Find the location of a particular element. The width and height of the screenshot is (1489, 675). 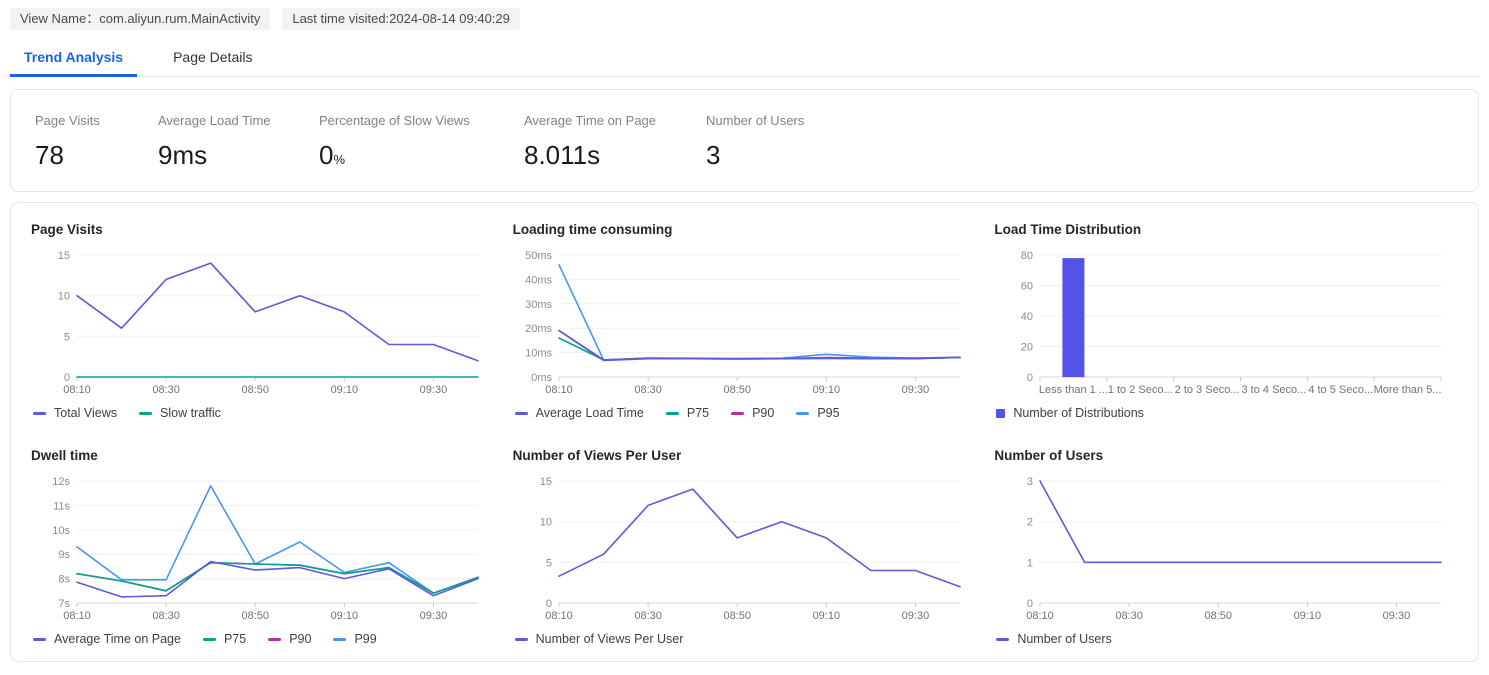

legend-item-p95: P95 is located at coordinates (818, 413).